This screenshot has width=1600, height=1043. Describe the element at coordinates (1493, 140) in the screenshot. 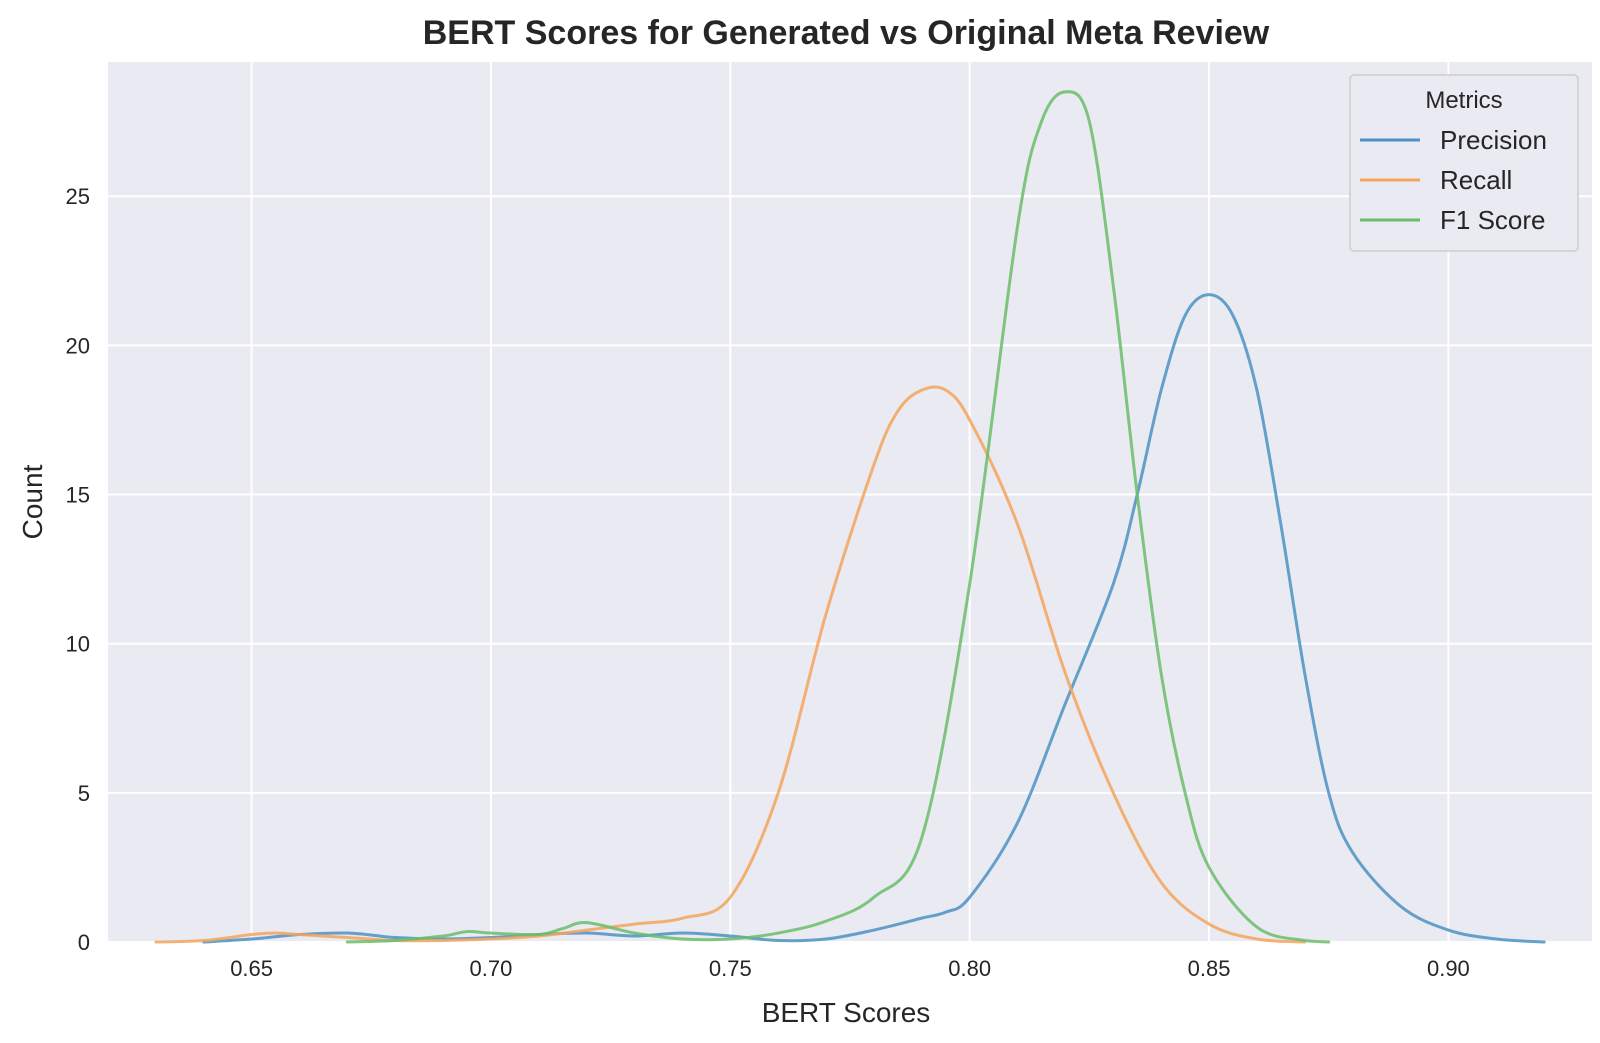

I see `legend-label: Precision` at that location.